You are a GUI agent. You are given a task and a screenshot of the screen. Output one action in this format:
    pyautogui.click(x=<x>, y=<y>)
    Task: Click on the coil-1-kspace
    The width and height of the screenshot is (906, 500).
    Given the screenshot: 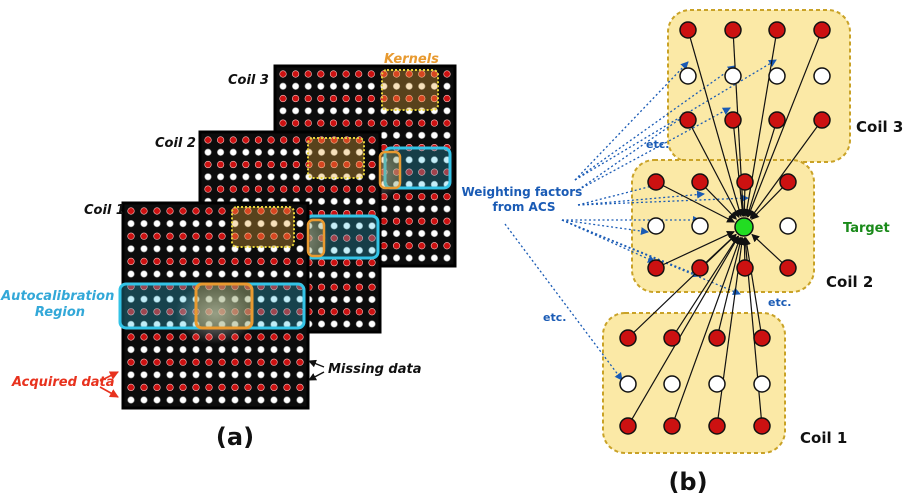 What is the action you would take?
    pyautogui.click(x=222, y=305)
    